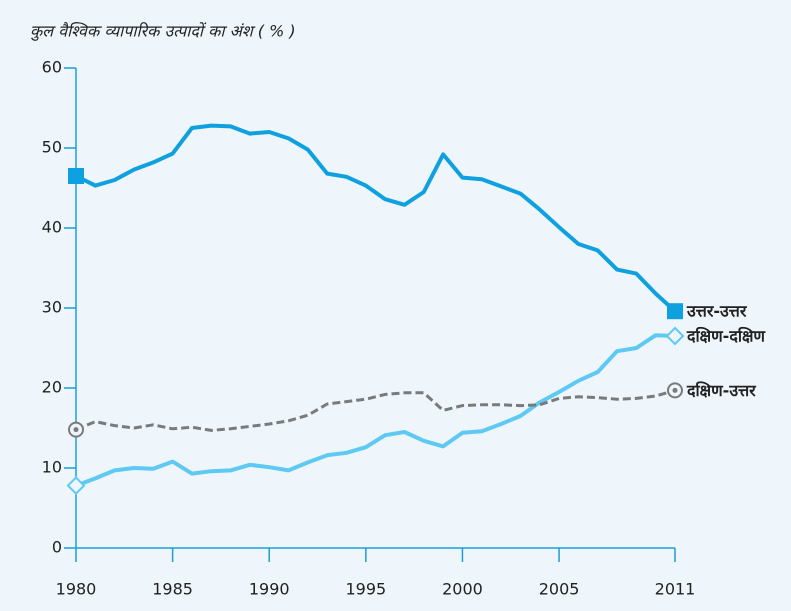  What do you see at coordinates (52, 227) in the screenshot?
I see `y-tick-label: 40` at bounding box center [52, 227].